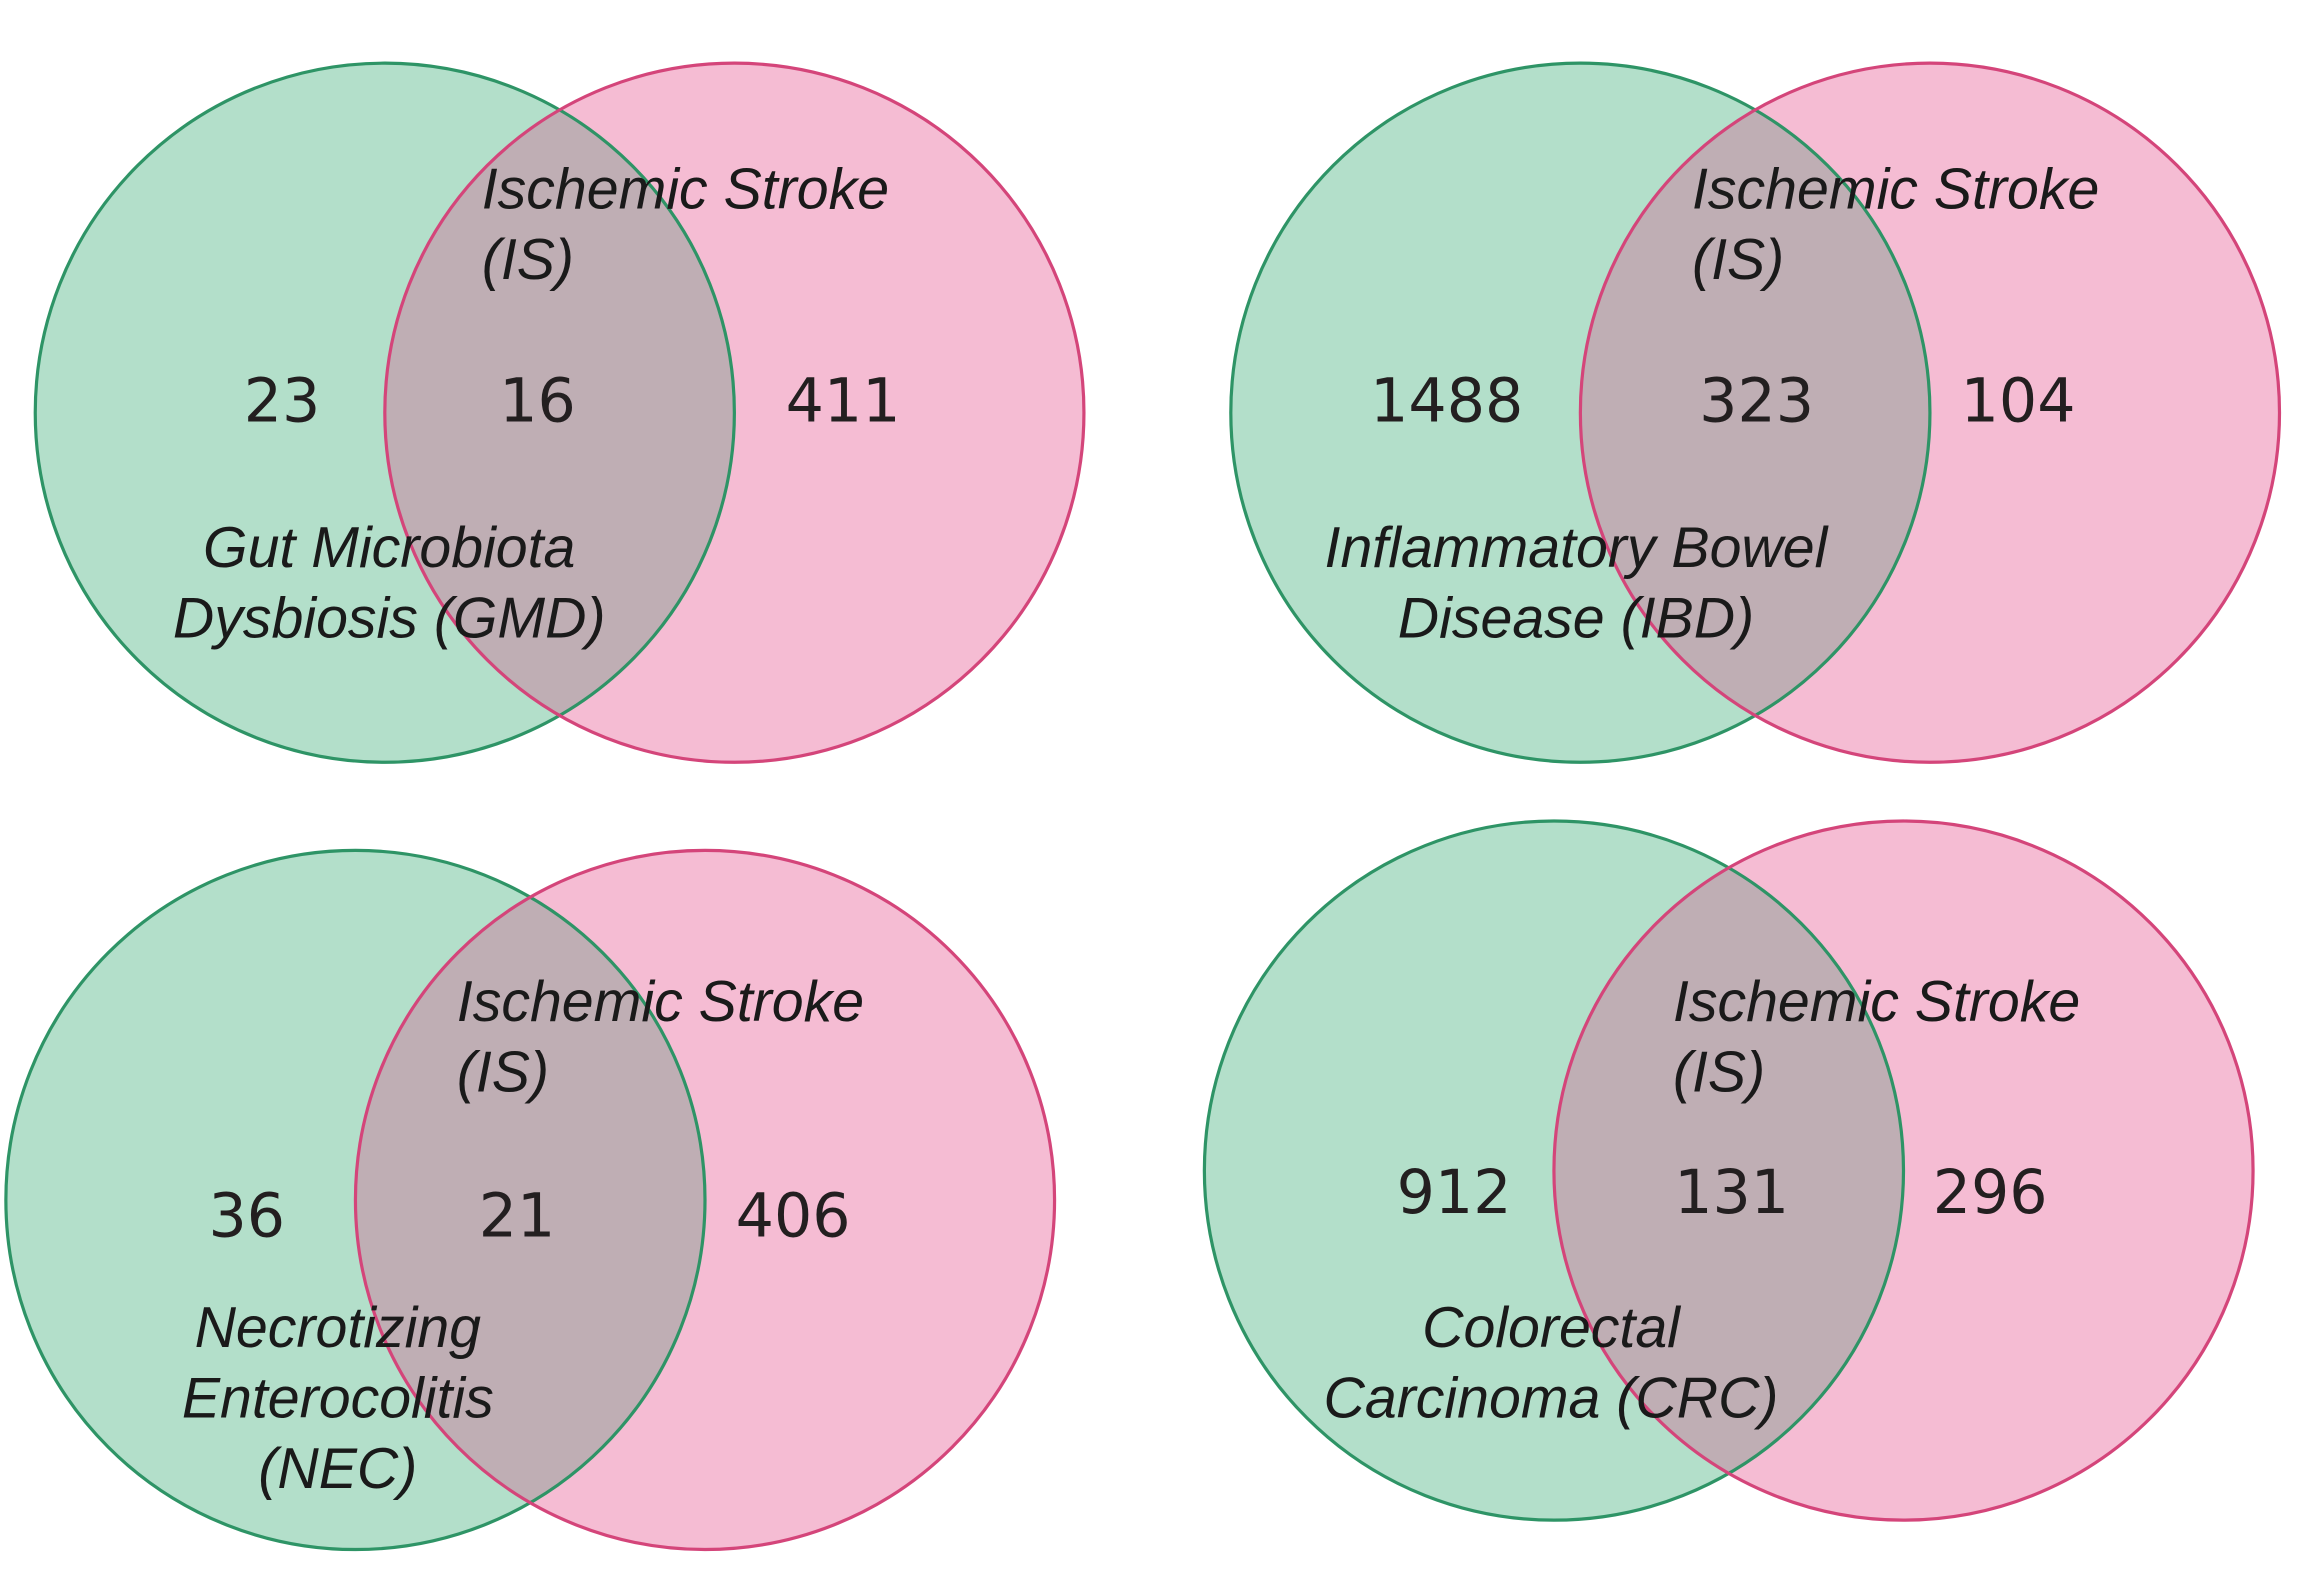 The width and height of the screenshot is (2303, 1593). Describe the element at coordinates (793, 1217) in the screenshot. I see `right-only-count: 406` at that location.